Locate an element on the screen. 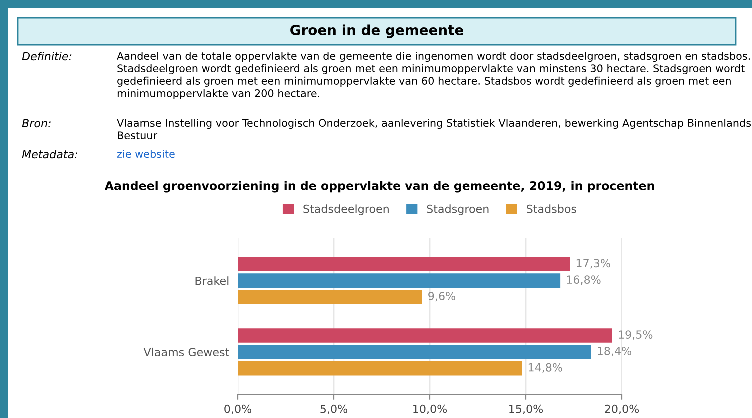  y-tick-label: Brakel is located at coordinates (212, 281).